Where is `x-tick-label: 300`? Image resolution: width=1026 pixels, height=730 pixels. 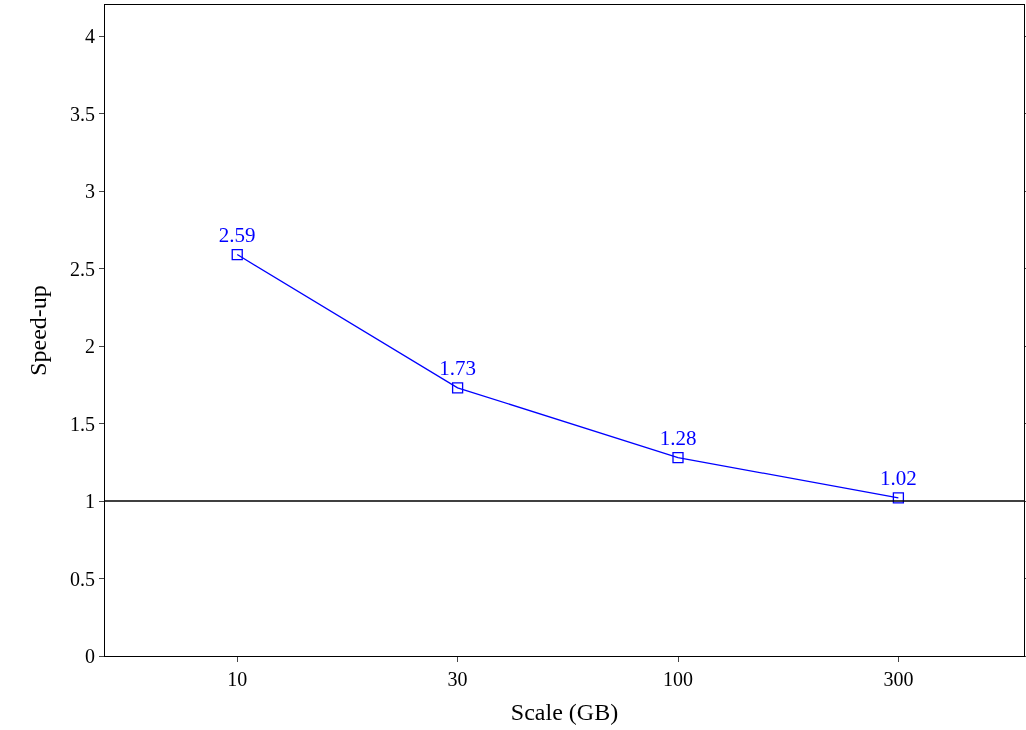 x-tick-label: 300 is located at coordinates (898, 679).